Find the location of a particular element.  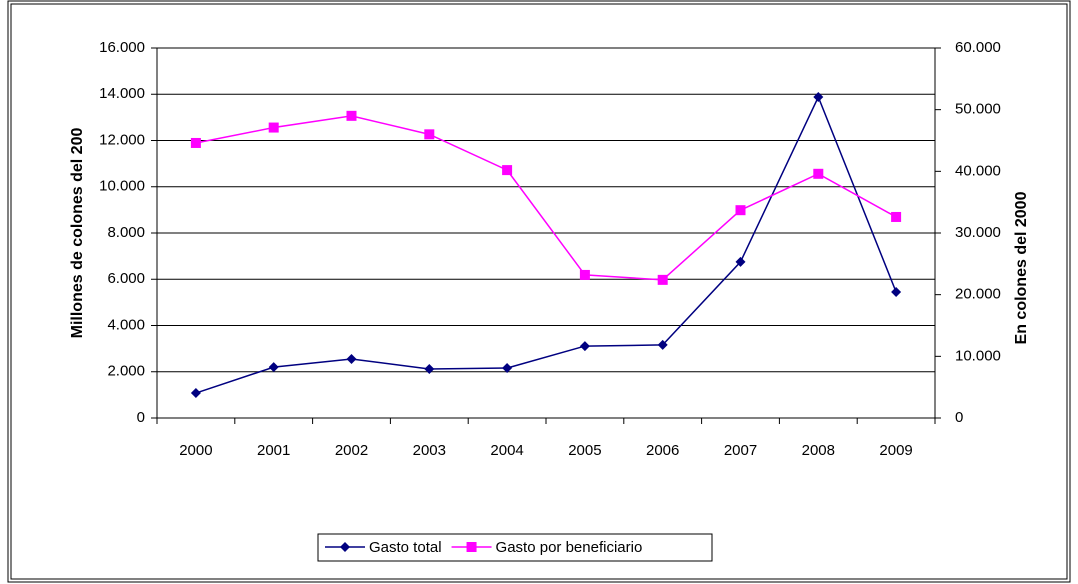

x-tick-label: 2002 is located at coordinates (351, 450).